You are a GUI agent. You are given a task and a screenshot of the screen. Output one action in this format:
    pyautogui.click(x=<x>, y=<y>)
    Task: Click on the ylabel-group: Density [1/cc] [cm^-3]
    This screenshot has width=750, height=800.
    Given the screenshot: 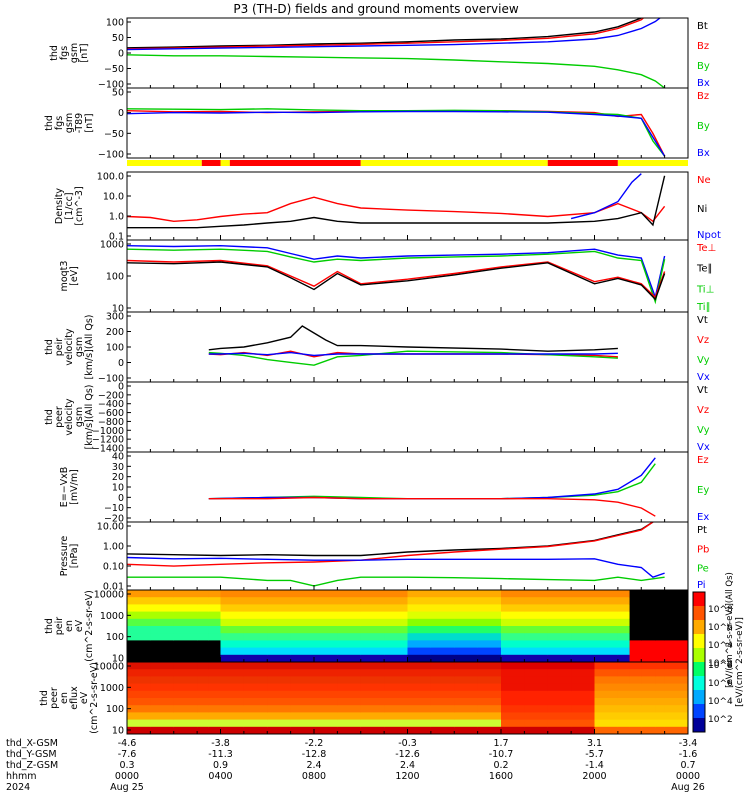 What is the action you would take?
    pyautogui.click(x=69, y=205)
    